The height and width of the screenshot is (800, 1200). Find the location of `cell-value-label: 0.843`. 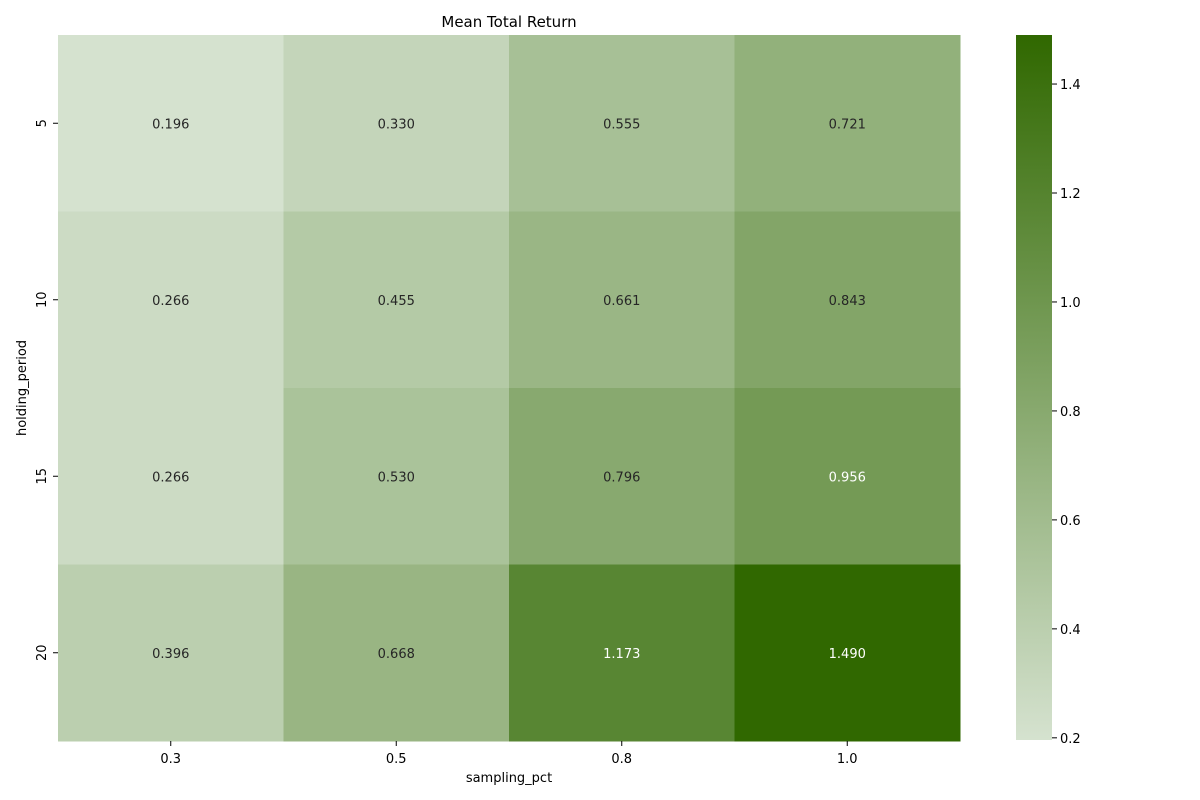

cell-value-label: 0.843 is located at coordinates (847, 301).